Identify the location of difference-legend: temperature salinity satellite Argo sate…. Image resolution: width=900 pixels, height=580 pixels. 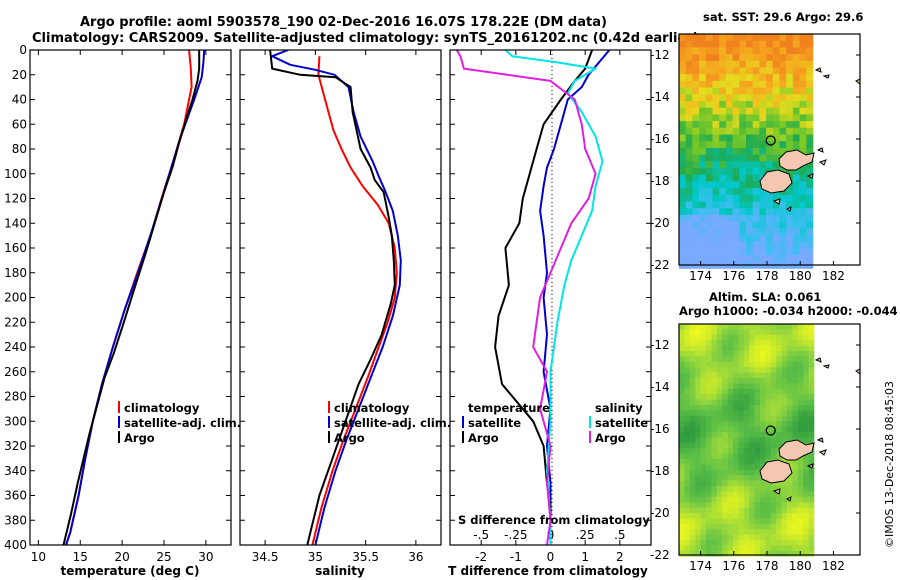
(555, 423).